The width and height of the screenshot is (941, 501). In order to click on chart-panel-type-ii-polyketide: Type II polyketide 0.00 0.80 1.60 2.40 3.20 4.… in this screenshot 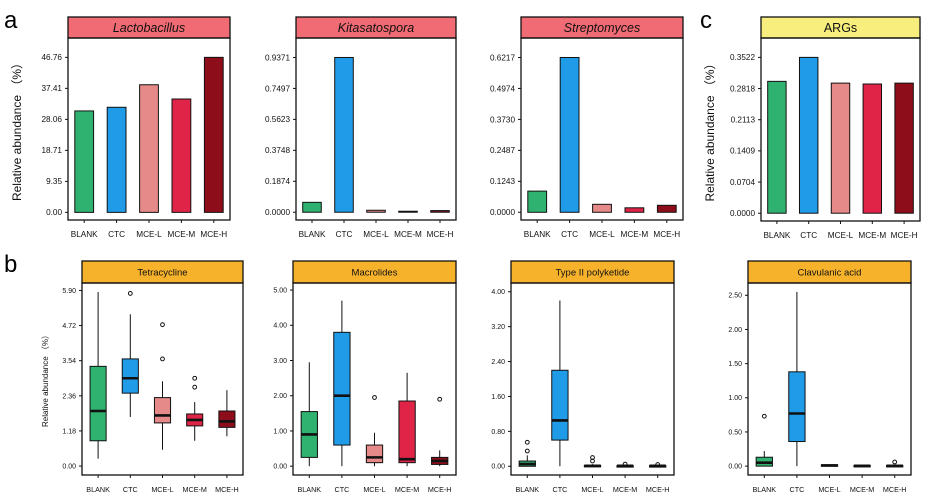, I will do `click(583, 377)`.